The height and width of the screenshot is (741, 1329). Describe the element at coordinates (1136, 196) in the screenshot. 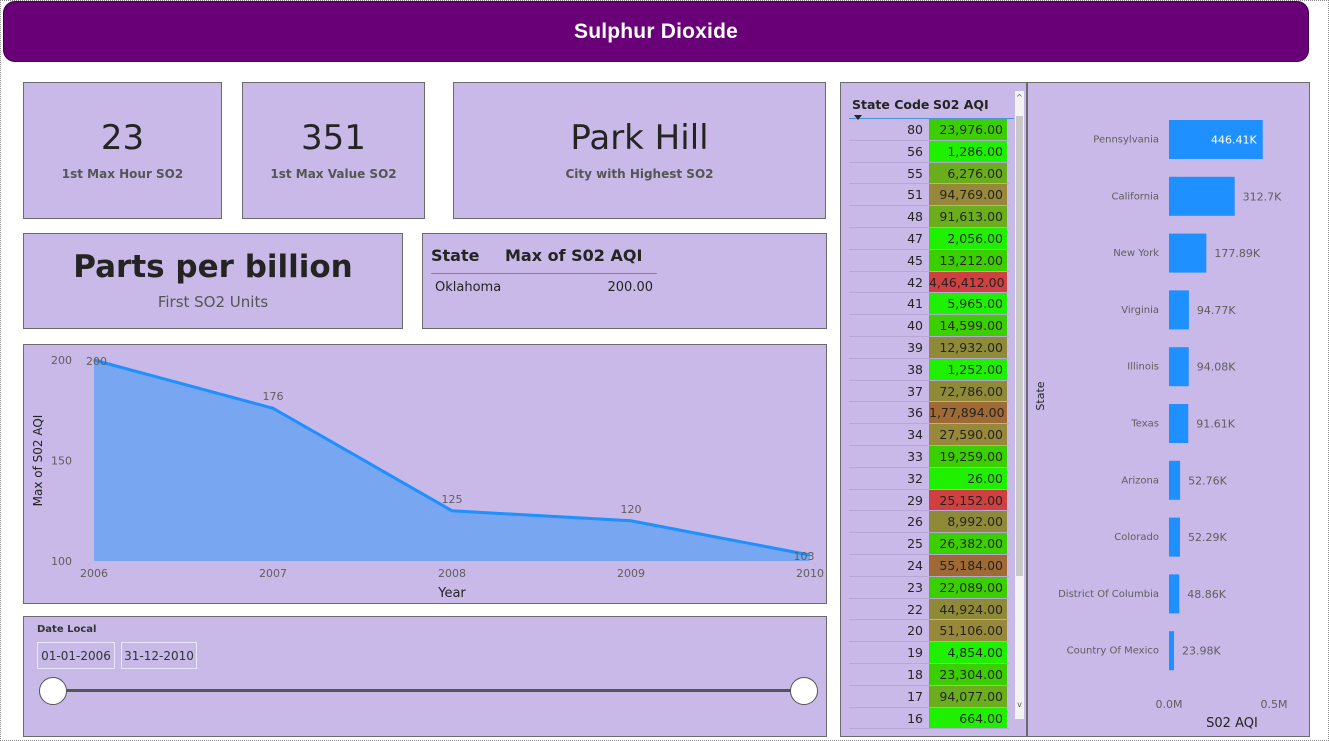

I see `category-label: California` at that location.